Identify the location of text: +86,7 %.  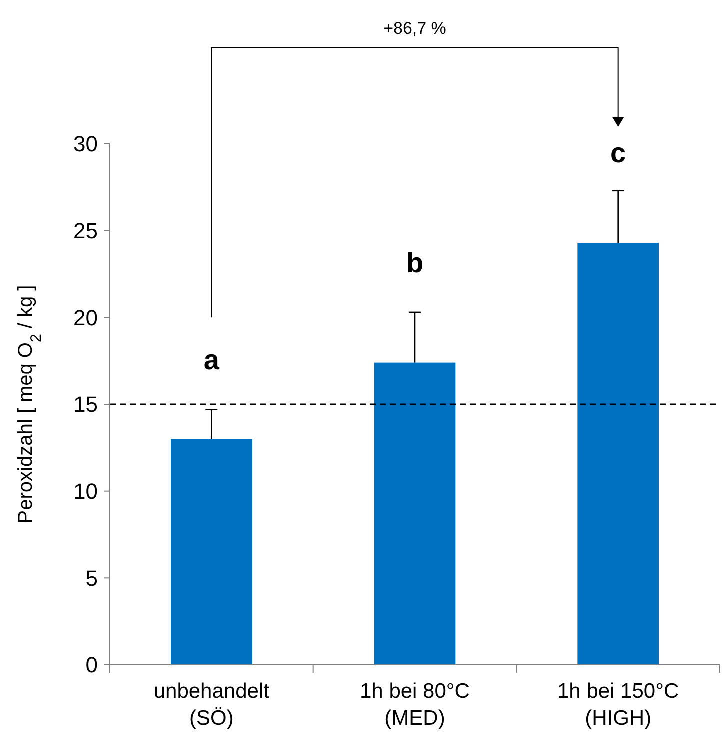
(415, 28).